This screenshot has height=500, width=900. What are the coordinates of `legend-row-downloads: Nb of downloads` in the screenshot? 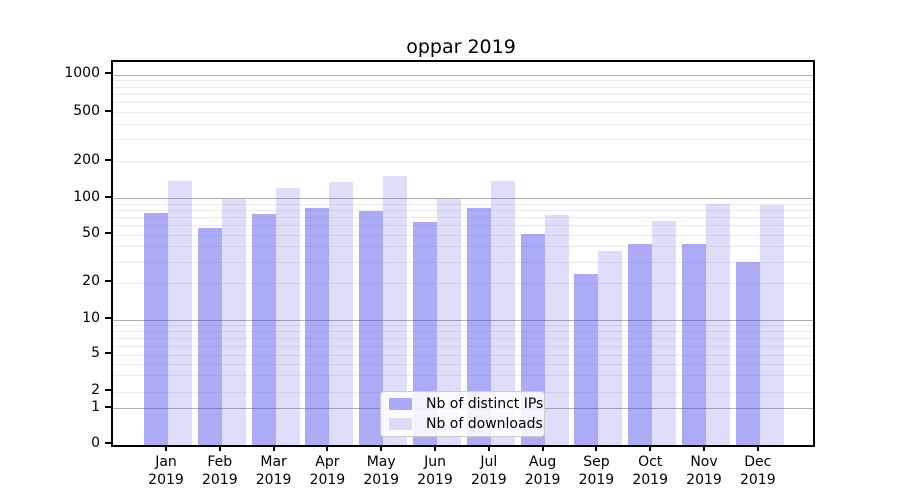 It's located at (466, 424).